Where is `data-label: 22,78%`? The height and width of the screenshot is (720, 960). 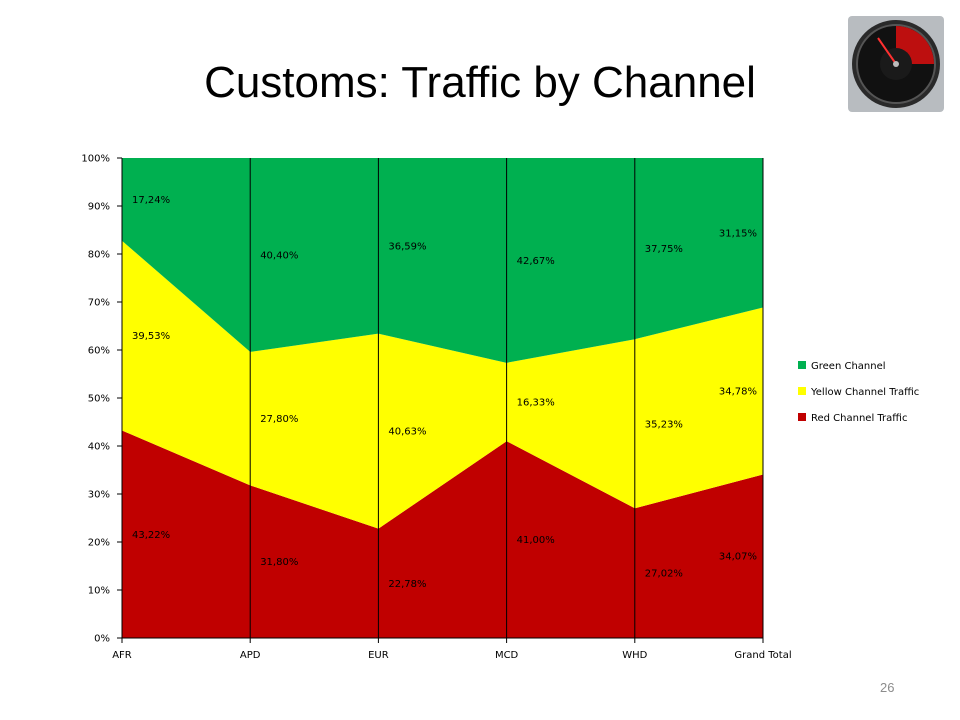 data-label: 22,78% is located at coordinates (407, 584).